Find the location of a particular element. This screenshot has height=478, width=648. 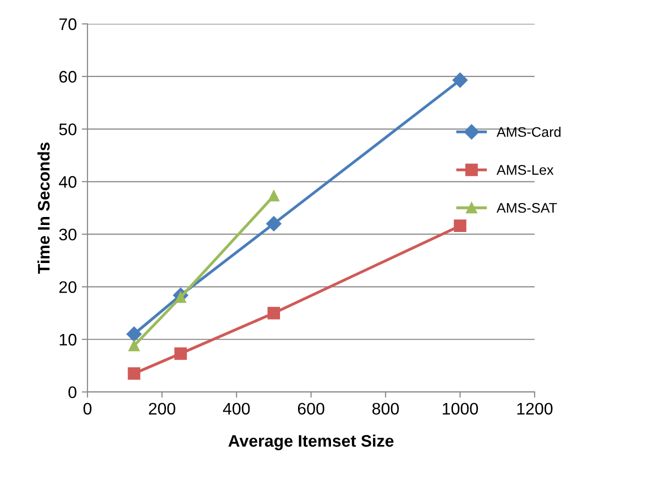

legend-label: AMS-SAT is located at coordinates (526, 207).